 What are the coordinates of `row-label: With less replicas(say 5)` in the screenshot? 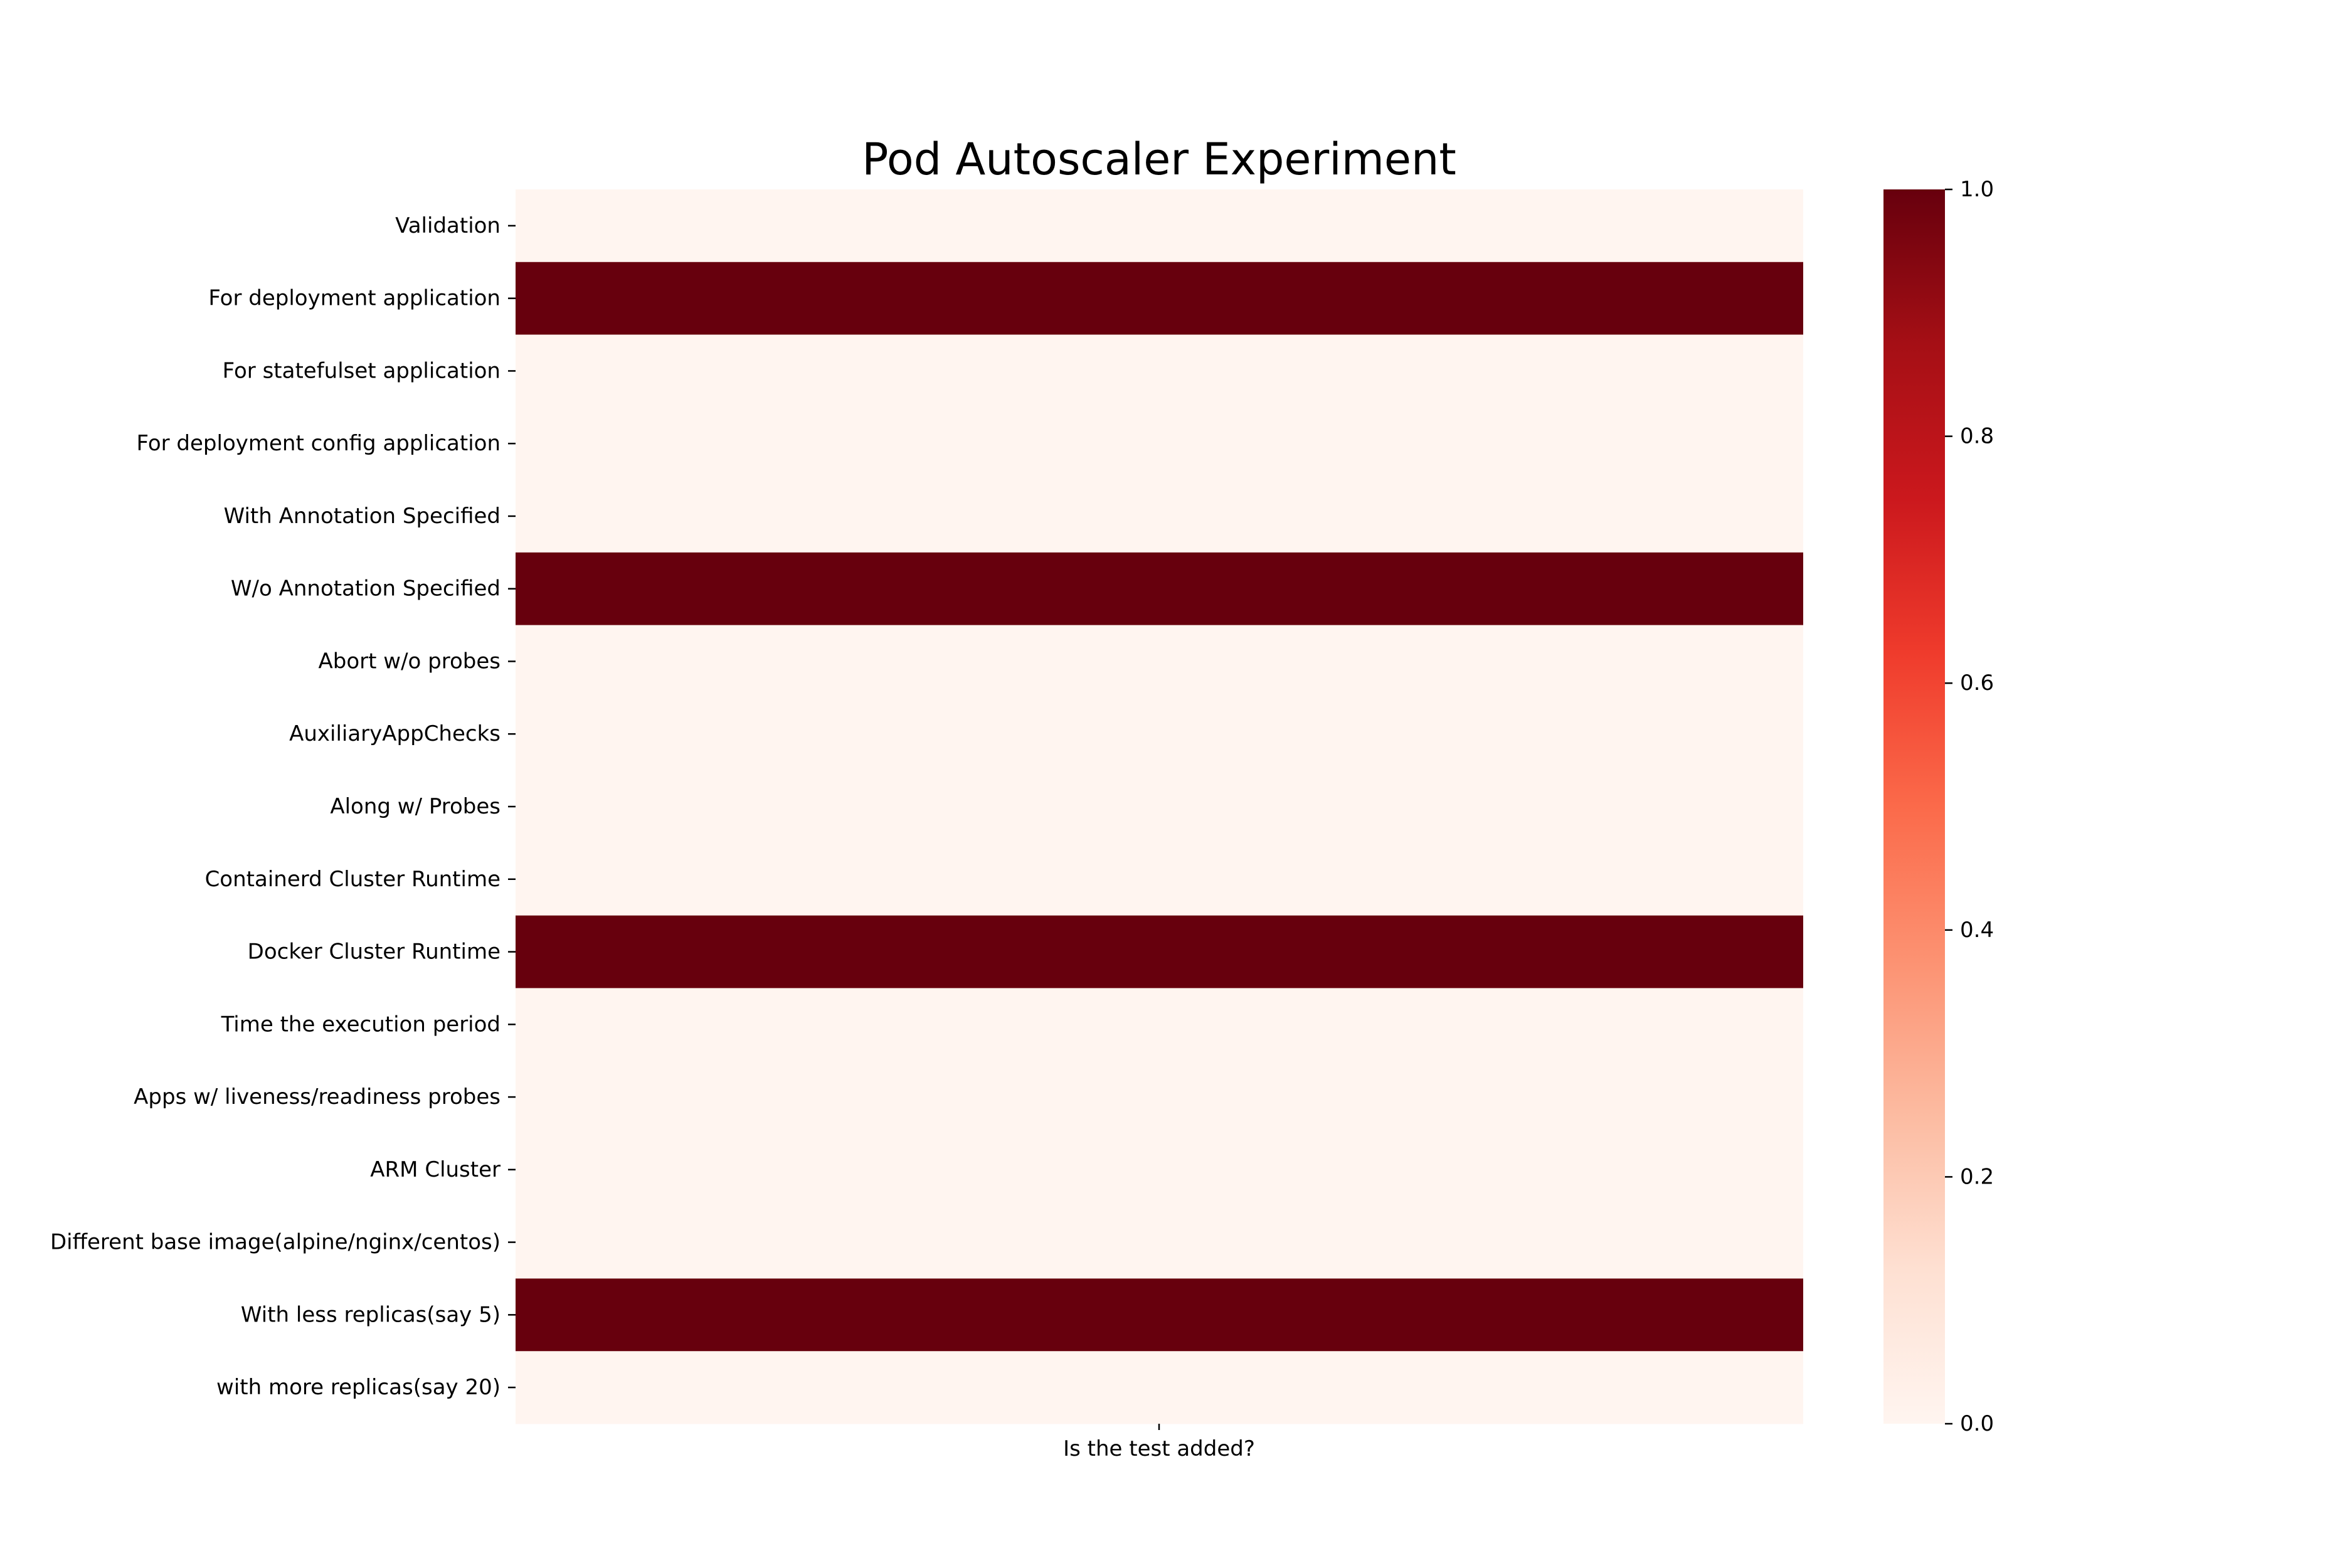 It's located at (371, 1314).